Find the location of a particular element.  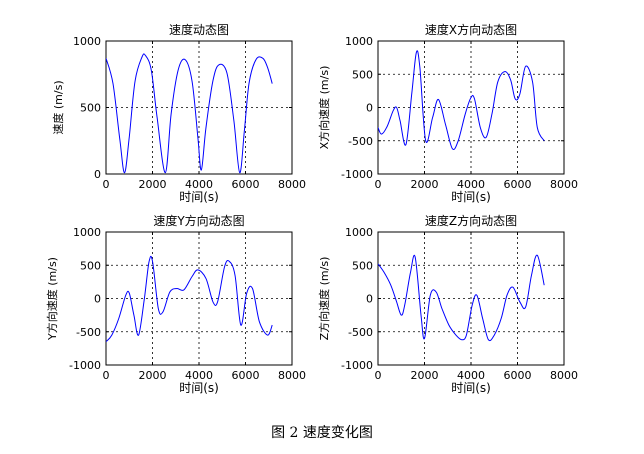

y-axis-label: 速度 (m/s) is located at coordinates (58, 107).